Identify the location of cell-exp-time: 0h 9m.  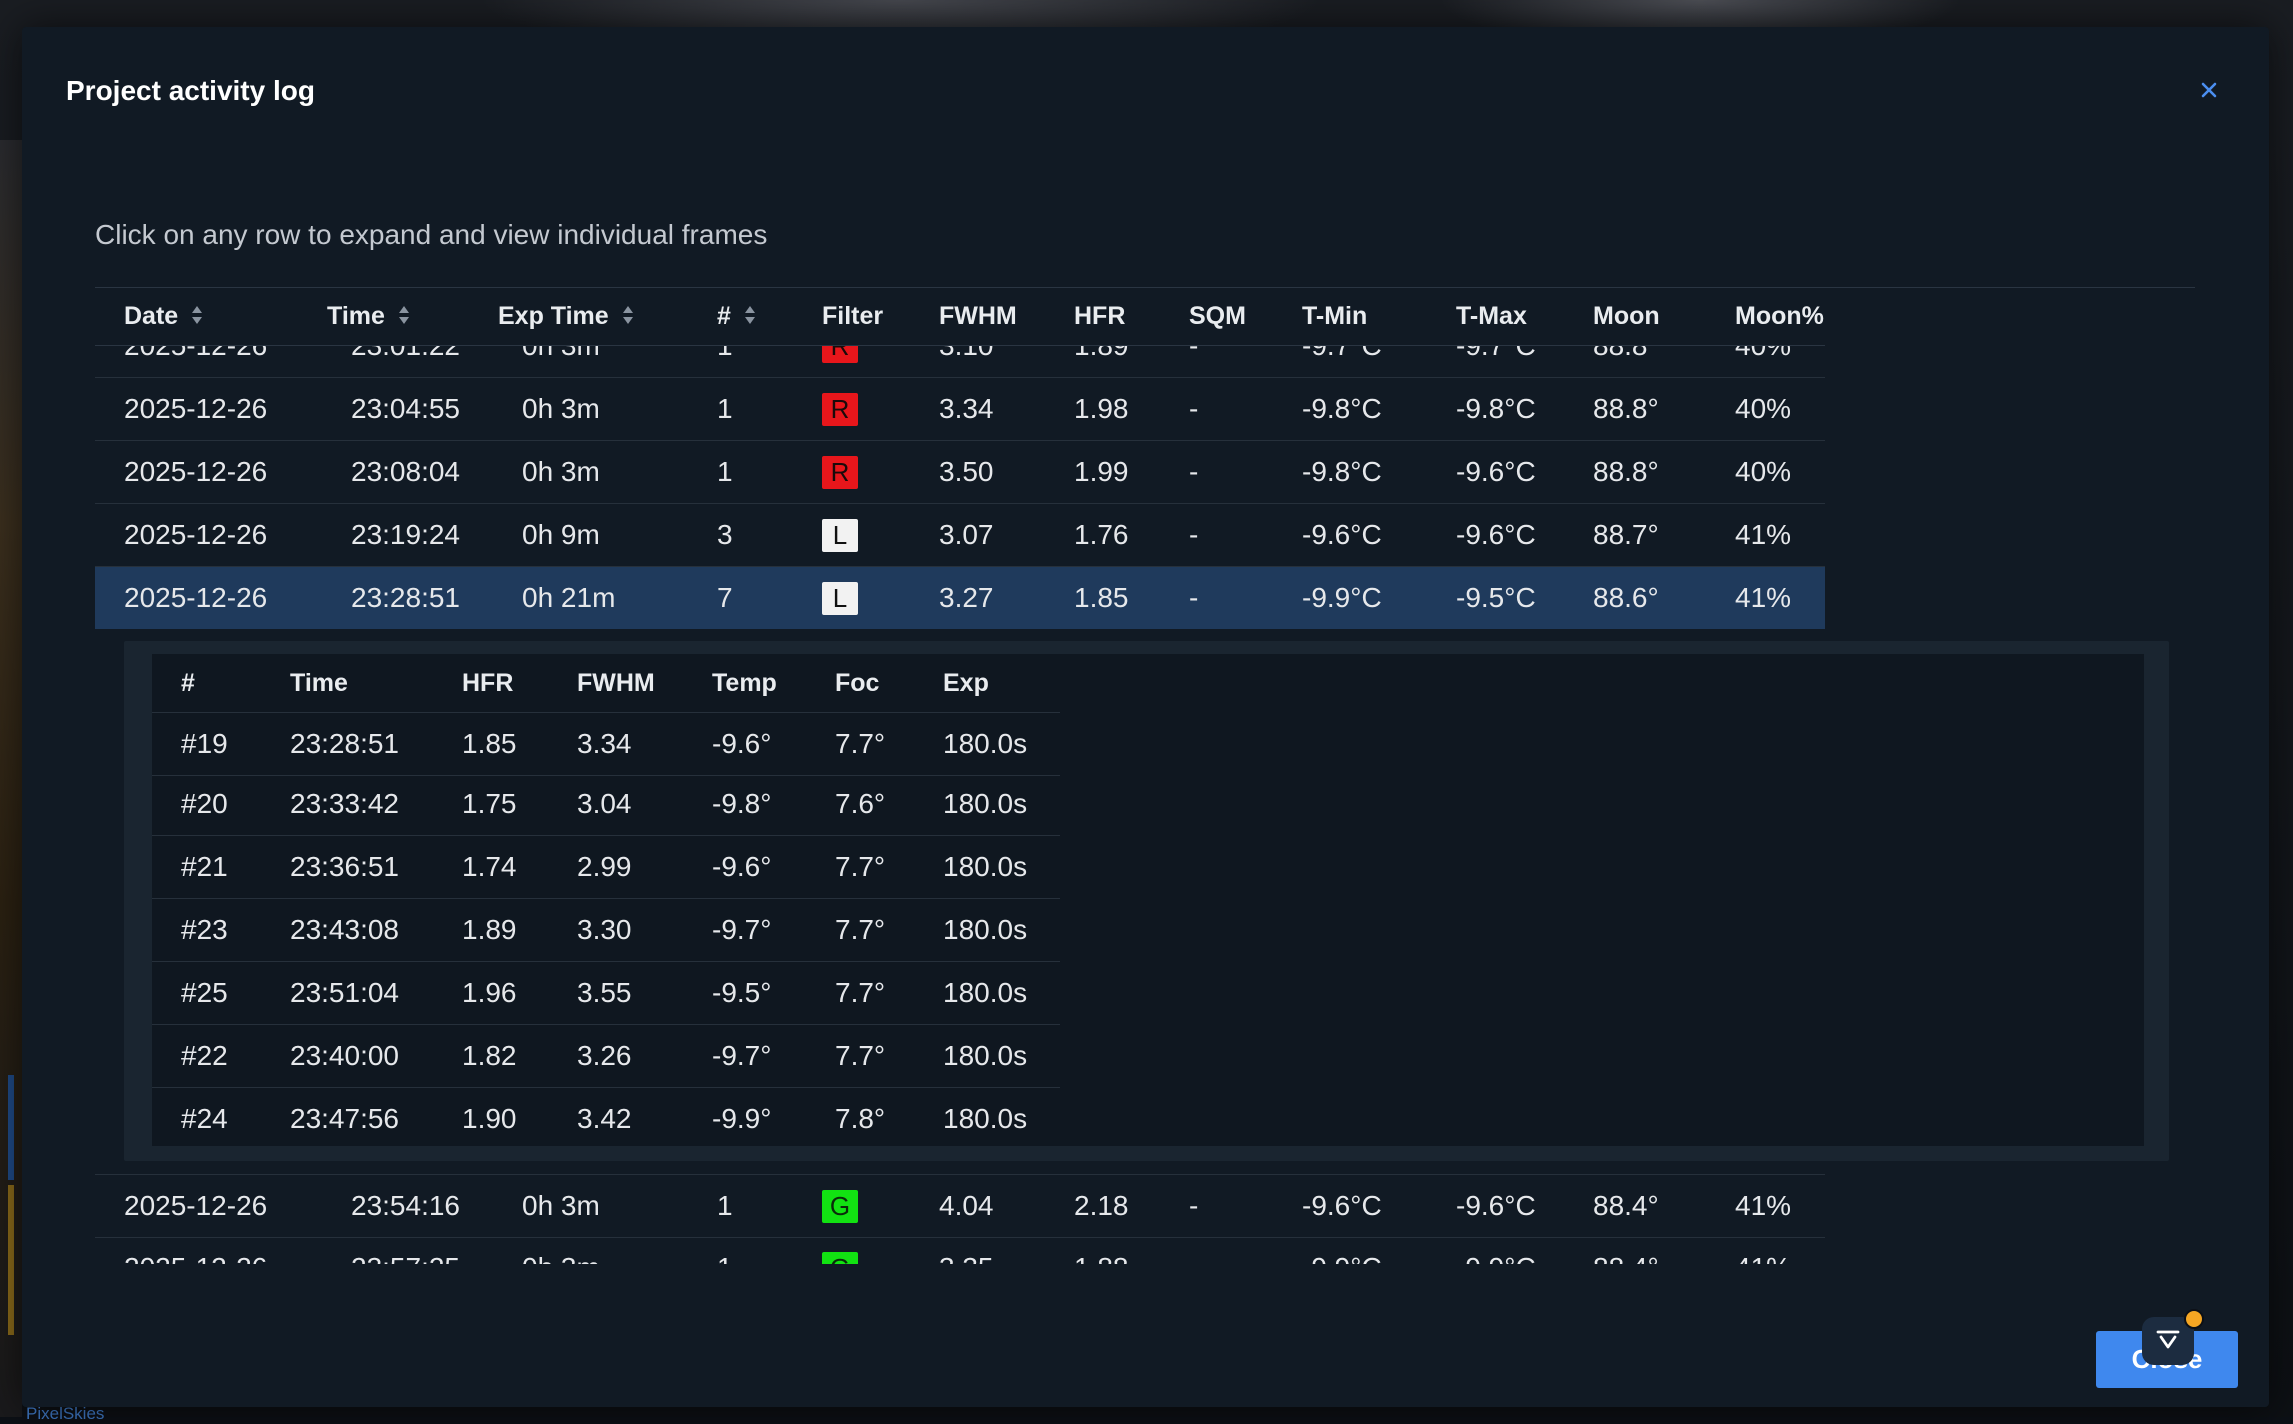
(561, 534).